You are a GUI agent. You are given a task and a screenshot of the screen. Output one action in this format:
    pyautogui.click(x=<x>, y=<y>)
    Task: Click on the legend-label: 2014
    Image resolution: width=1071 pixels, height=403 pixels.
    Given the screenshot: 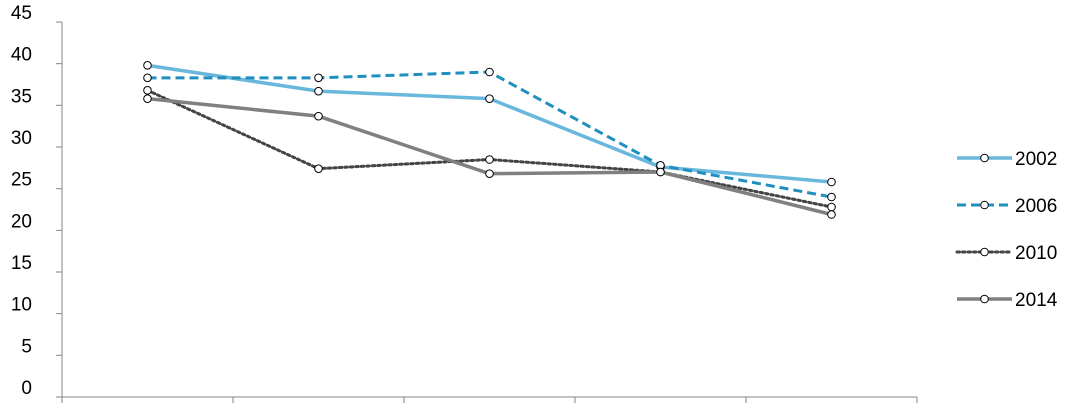 What is the action you would take?
    pyautogui.click(x=1036, y=300)
    